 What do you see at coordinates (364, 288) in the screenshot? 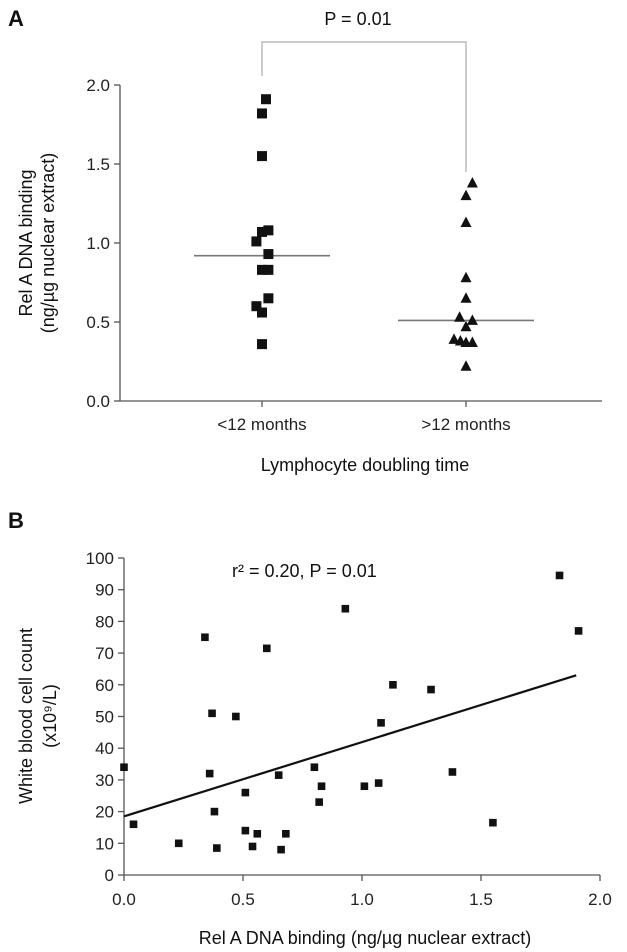
I see `panel-a-median-lines` at bounding box center [364, 288].